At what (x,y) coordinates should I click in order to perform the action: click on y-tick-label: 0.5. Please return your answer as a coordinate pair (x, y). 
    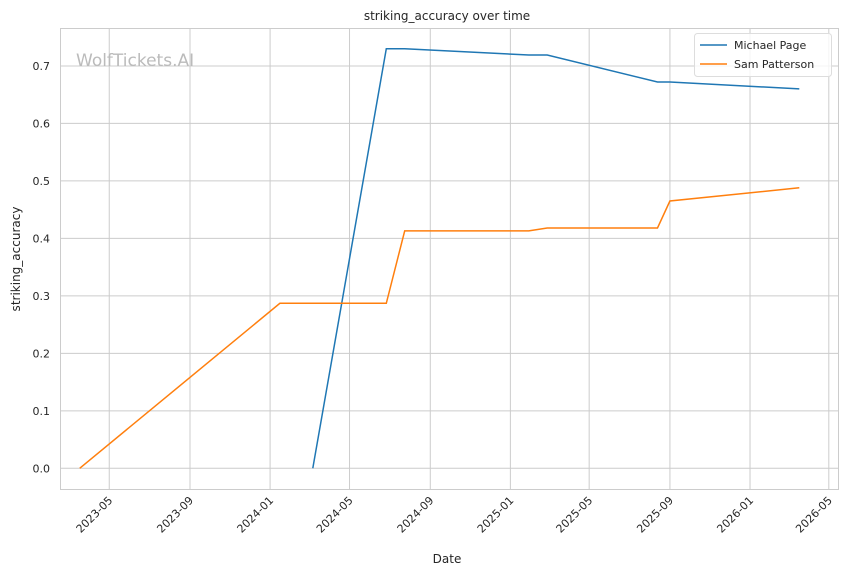
    Looking at the image, I should click on (42, 181).